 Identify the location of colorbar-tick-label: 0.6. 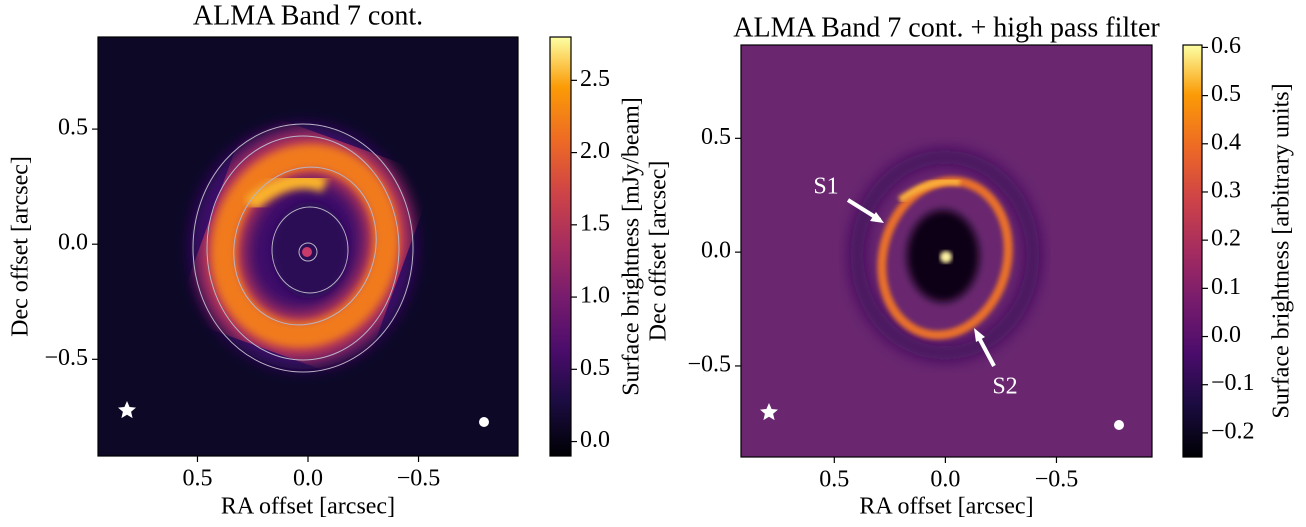
(1226, 46).